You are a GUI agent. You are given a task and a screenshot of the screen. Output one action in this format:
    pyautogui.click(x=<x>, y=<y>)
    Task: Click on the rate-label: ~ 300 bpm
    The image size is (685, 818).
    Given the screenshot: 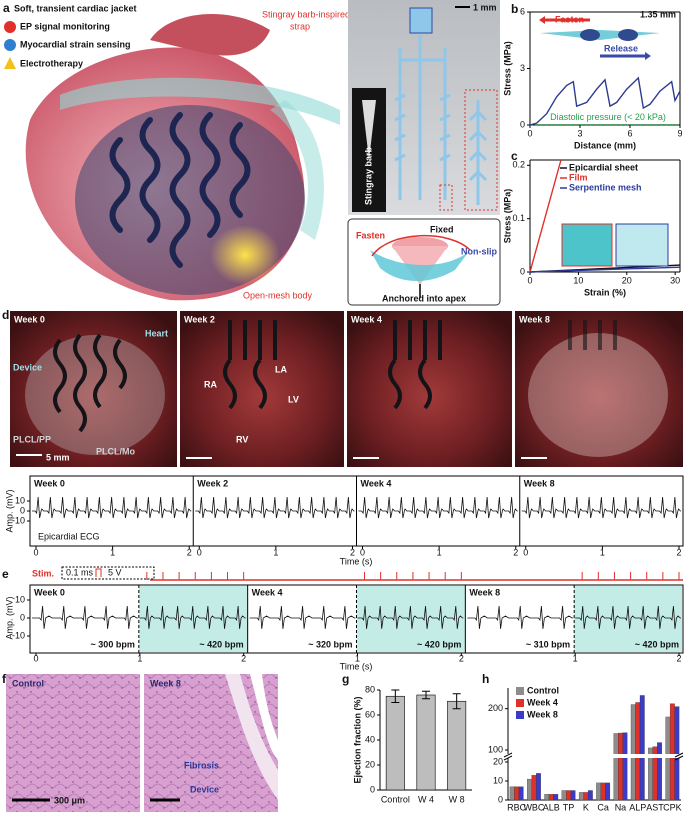 What is the action you would take?
    pyautogui.click(x=113, y=644)
    